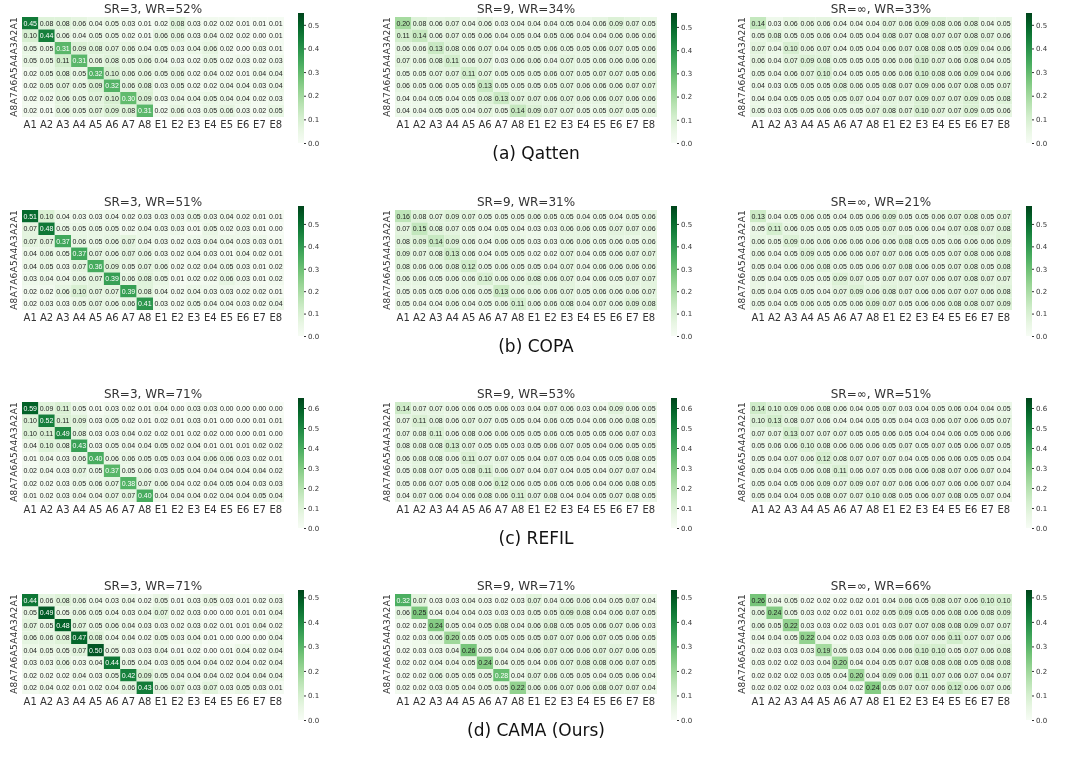 The height and width of the screenshot is (765, 1067). What do you see at coordinates (387, 495) in the screenshot?
I see `y-tick-label: A8` at bounding box center [387, 495].